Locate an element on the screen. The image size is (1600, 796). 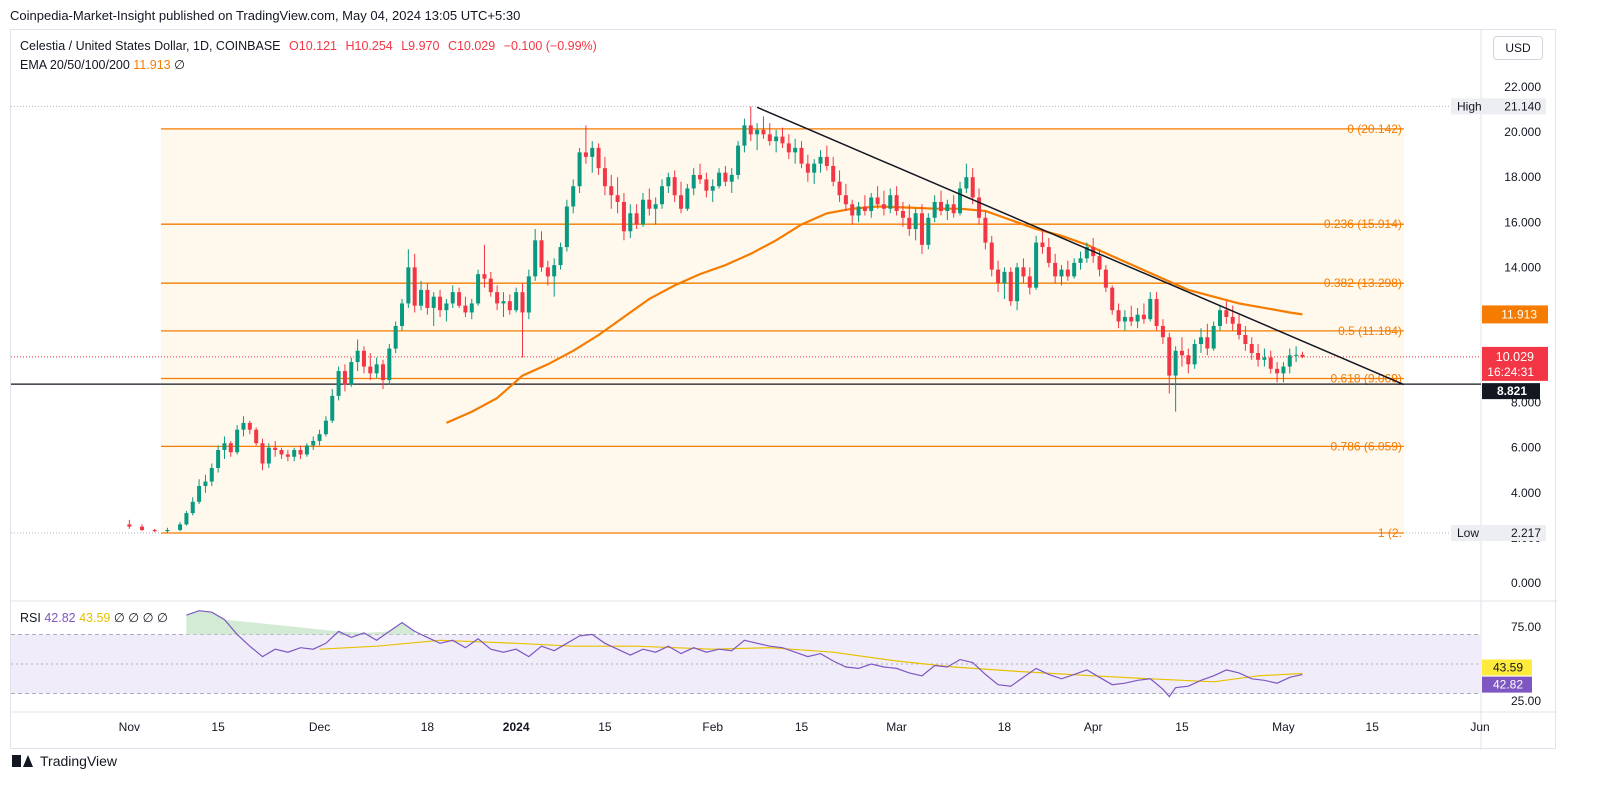
rsi-ma-tag is located at coordinates (1507, 667).